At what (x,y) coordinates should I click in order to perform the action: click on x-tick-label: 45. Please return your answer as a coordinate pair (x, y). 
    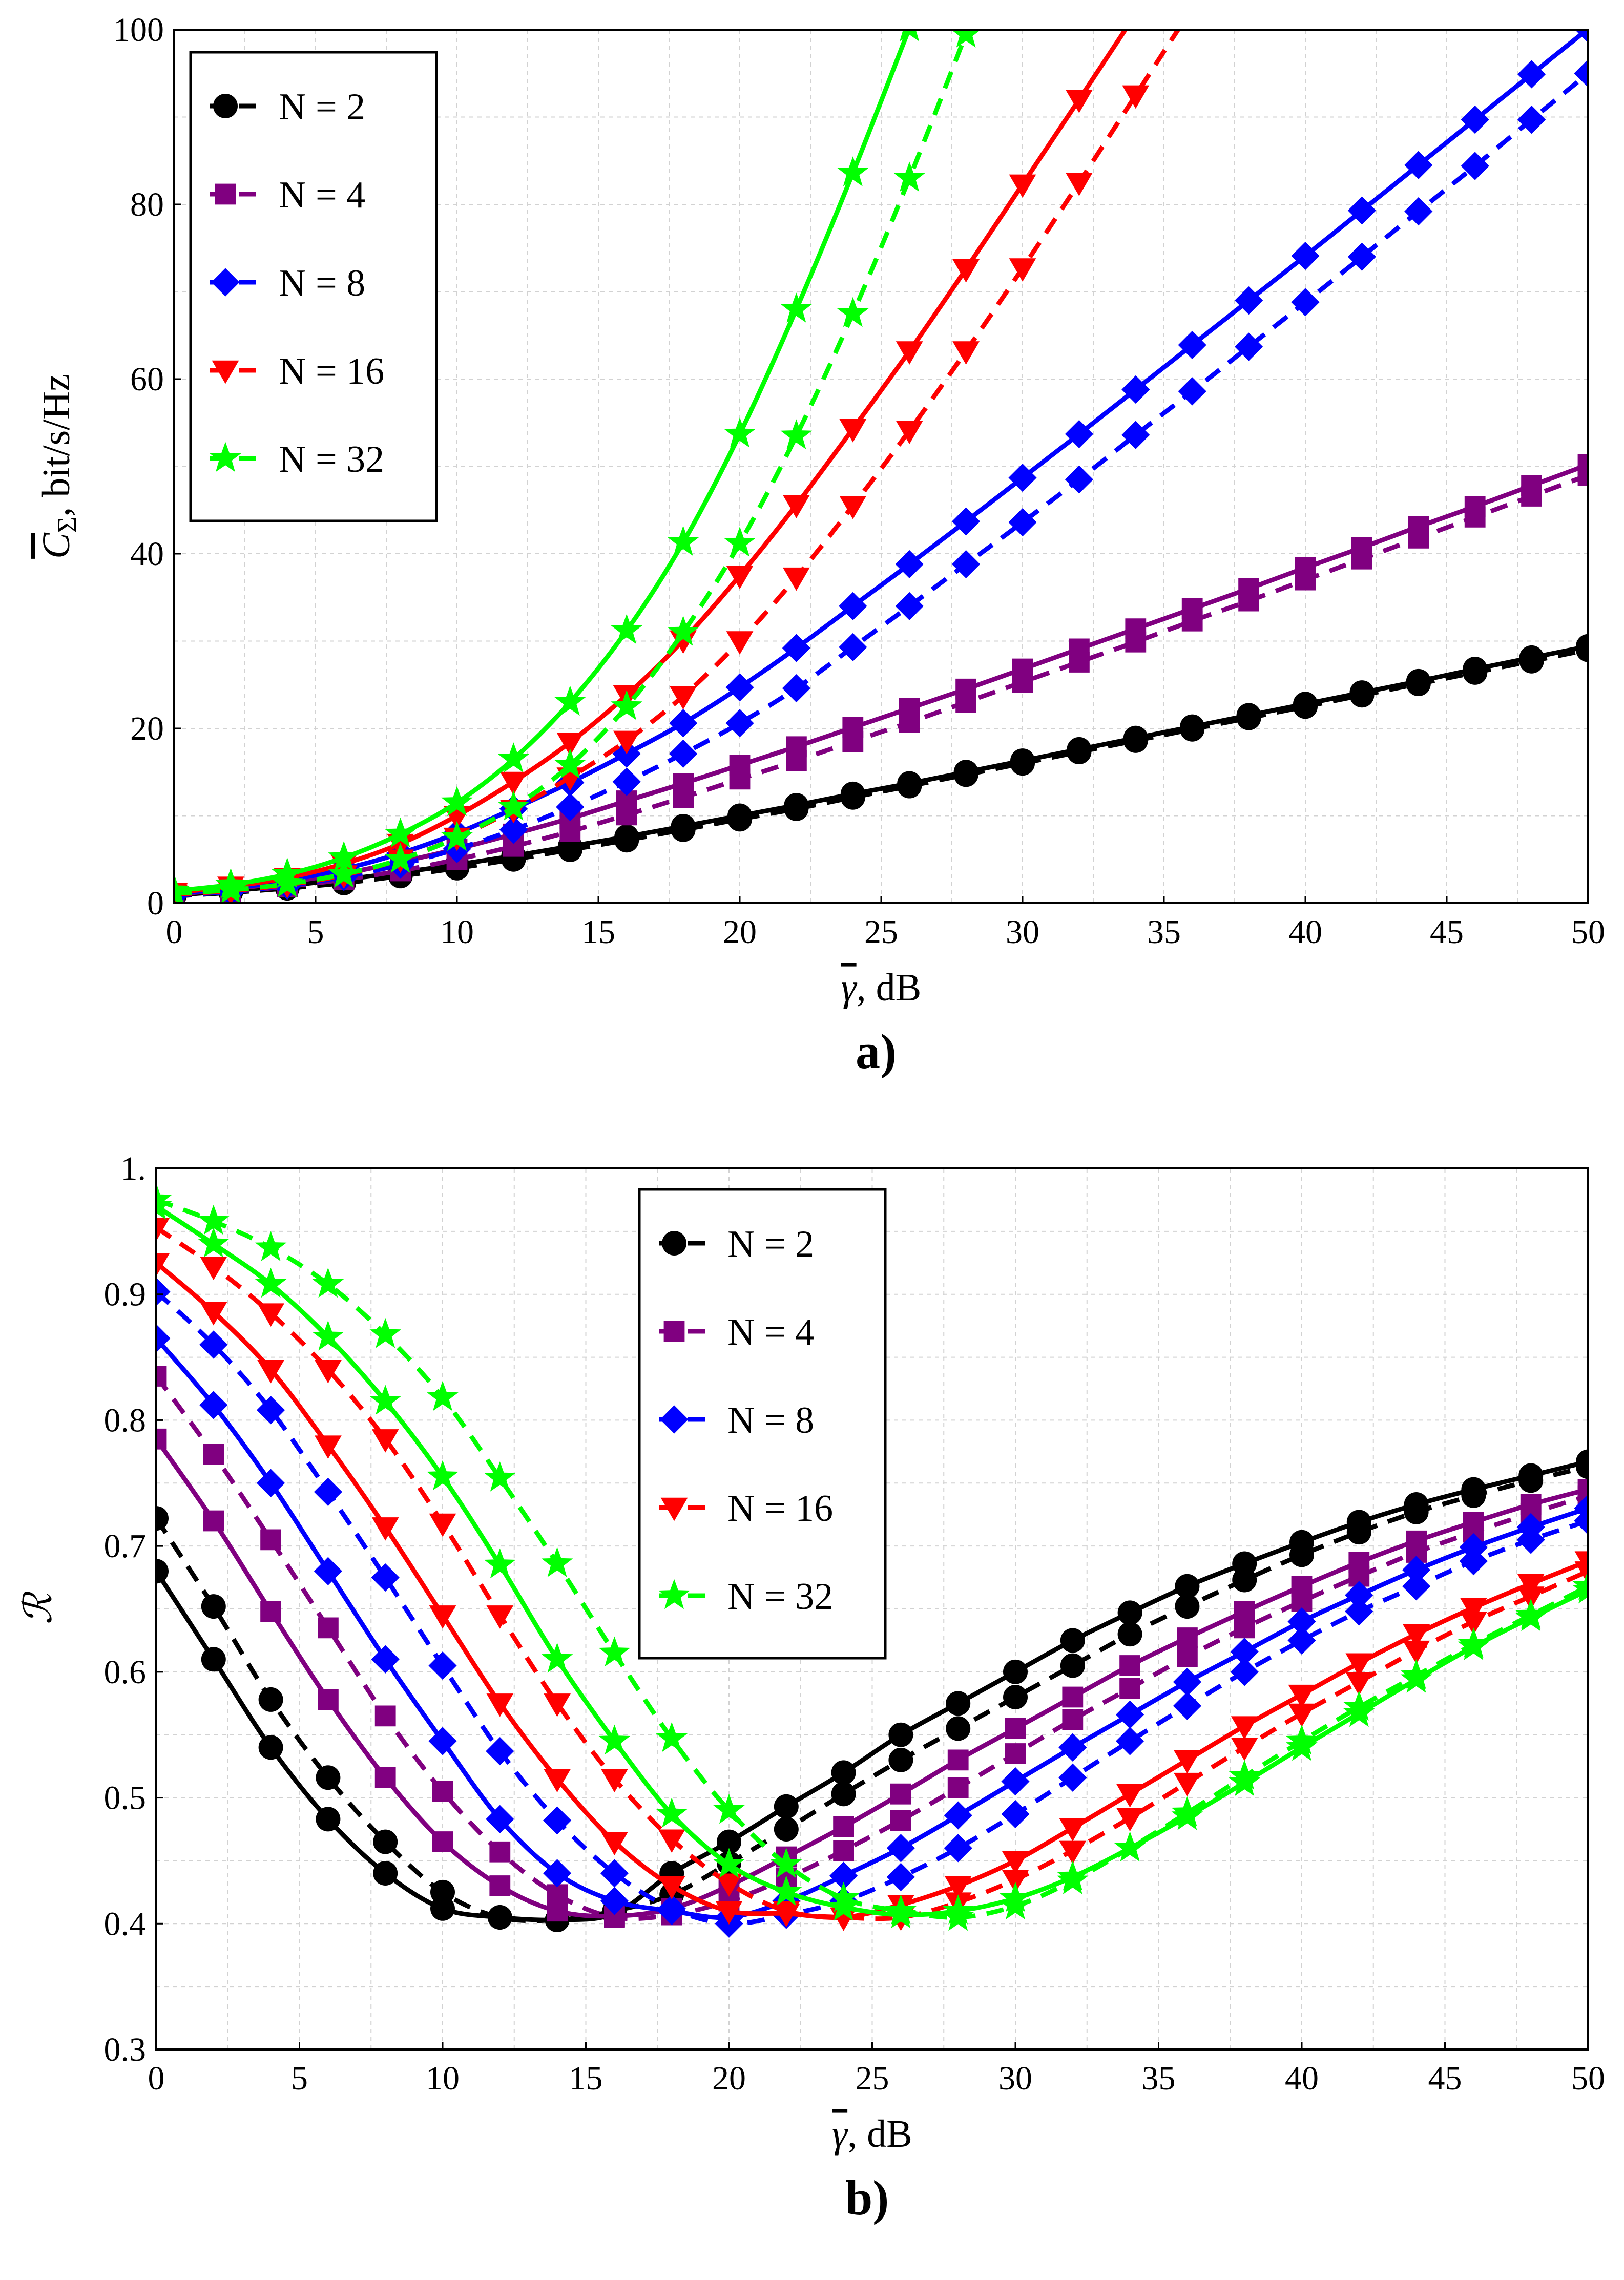
    Looking at the image, I should click on (1445, 2078).